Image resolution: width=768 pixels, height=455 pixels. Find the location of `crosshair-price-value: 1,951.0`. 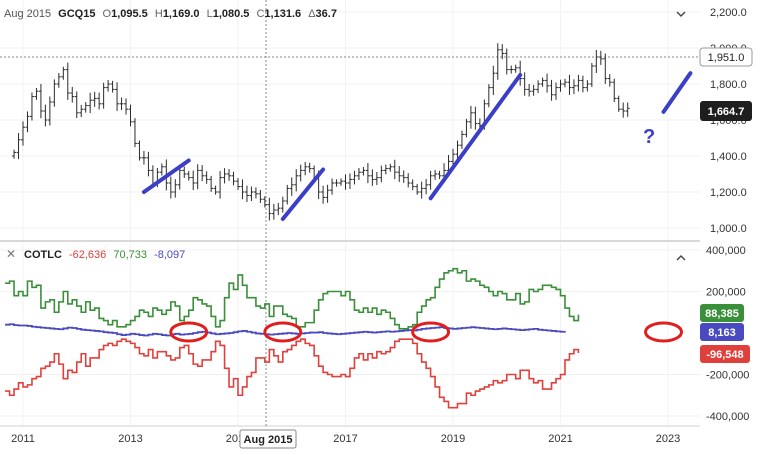

crosshair-price-value: 1,951.0 is located at coordinates (726, 58).